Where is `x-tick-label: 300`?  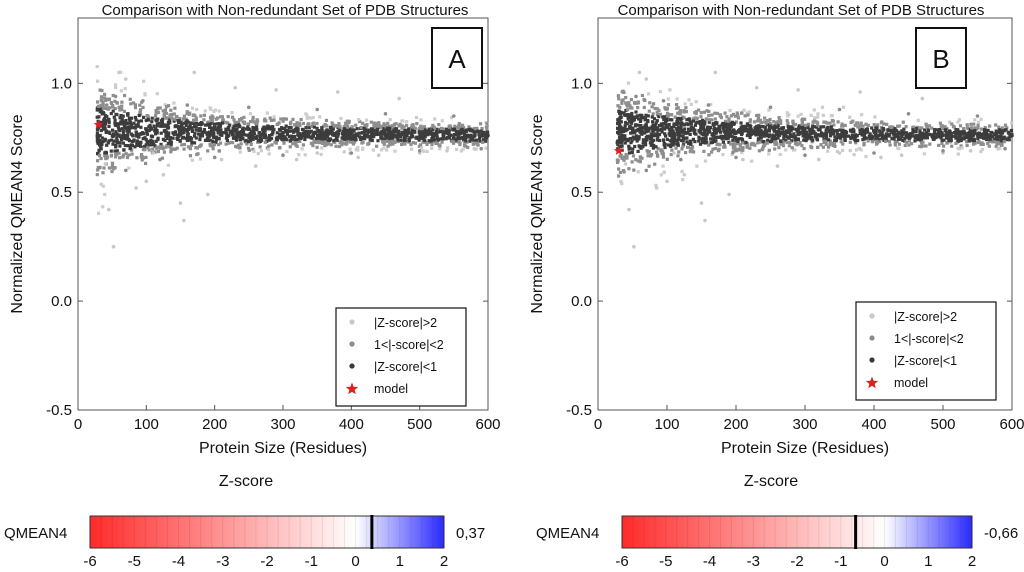
x-tick-label: 300 is located at coordinates (804, 424).